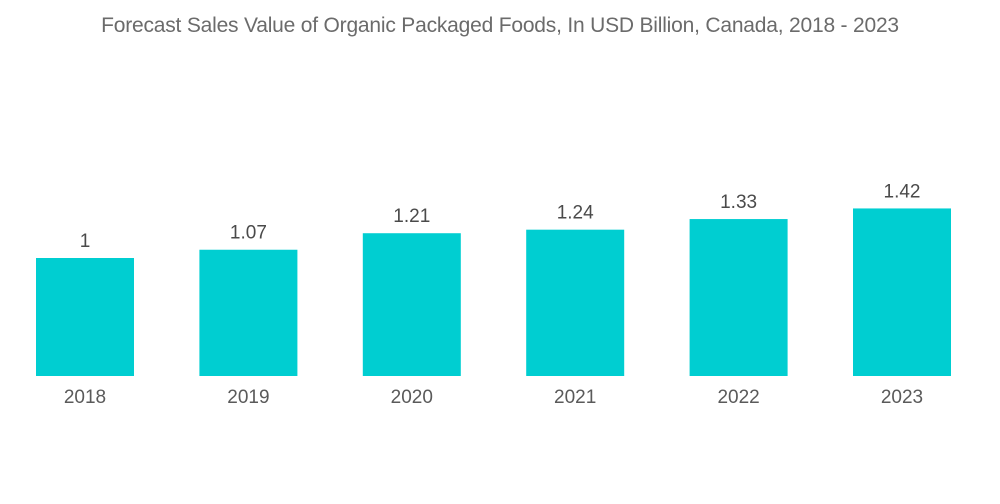 This screenshot has height=504, width=1000. I want to click on bar-2018, so click(85, 317).